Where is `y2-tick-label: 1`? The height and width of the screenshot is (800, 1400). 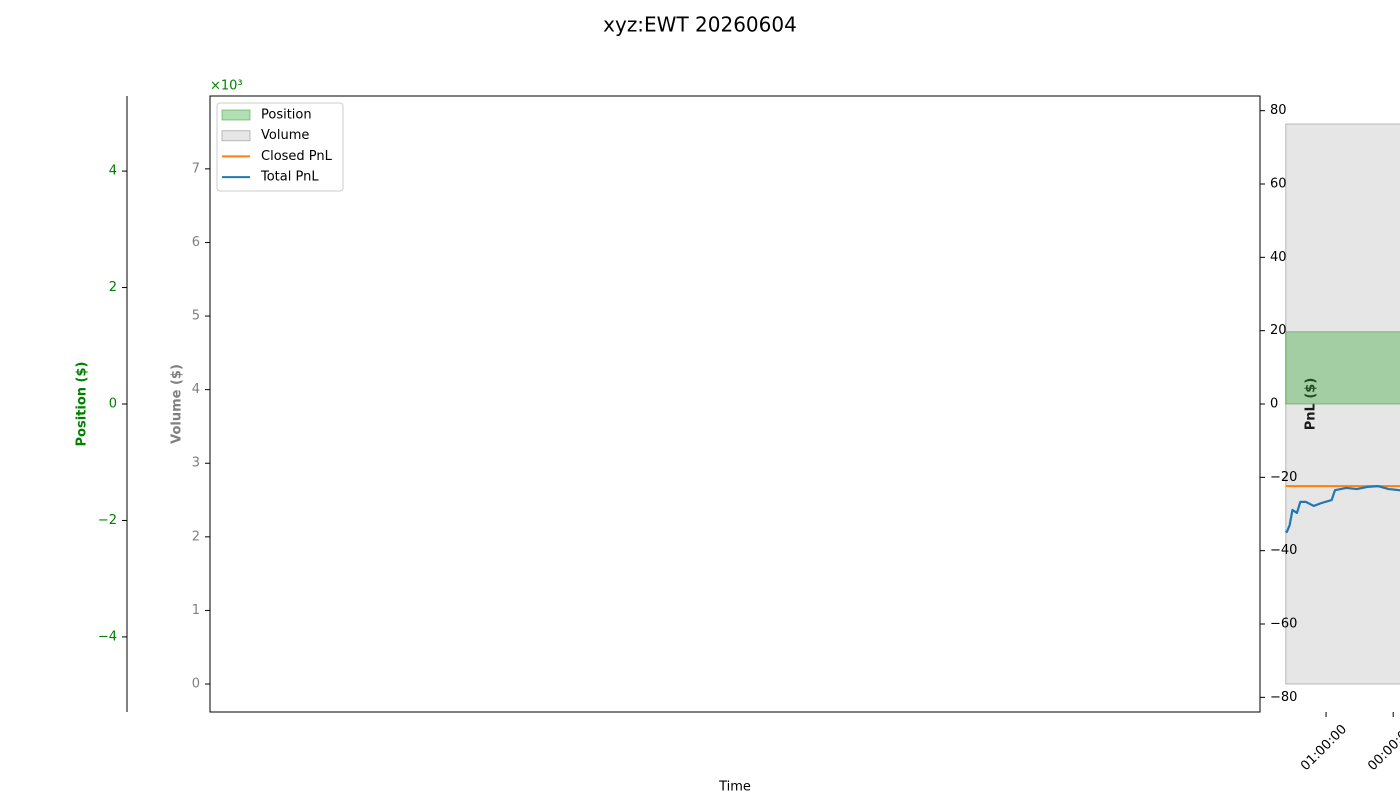
y2-tick-label: 1 is located at coordinates (196, 610).